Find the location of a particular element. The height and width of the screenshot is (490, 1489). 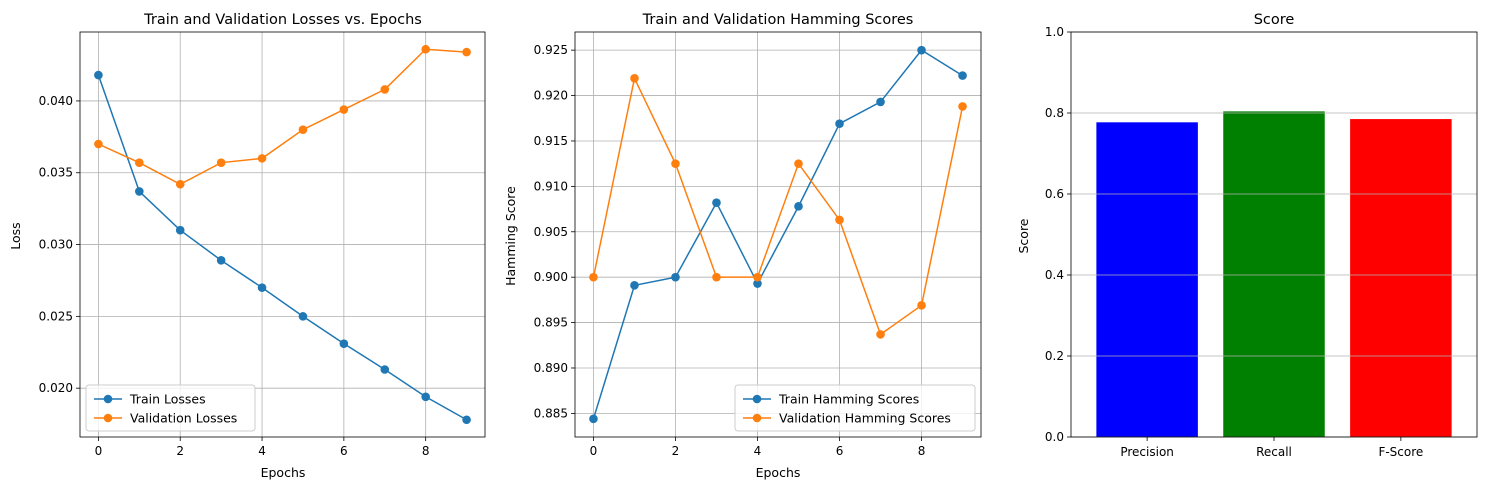

y-tick-label: 0.6 is located at coordinates (1054, 194).